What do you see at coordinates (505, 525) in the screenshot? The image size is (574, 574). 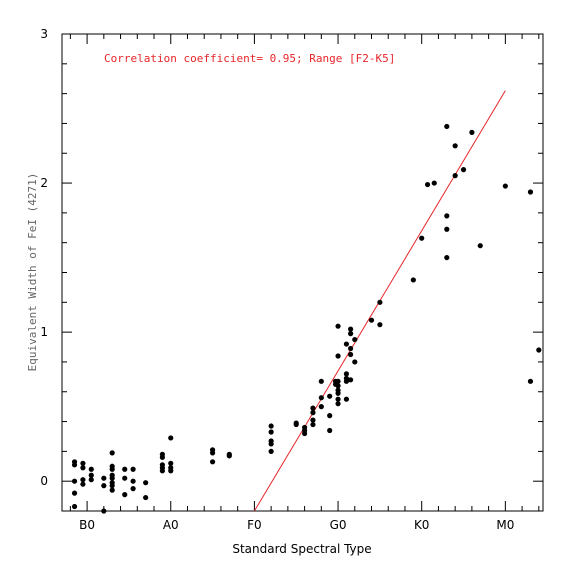 I see `x-tick-label: M0` at bounding box center [505, 525].